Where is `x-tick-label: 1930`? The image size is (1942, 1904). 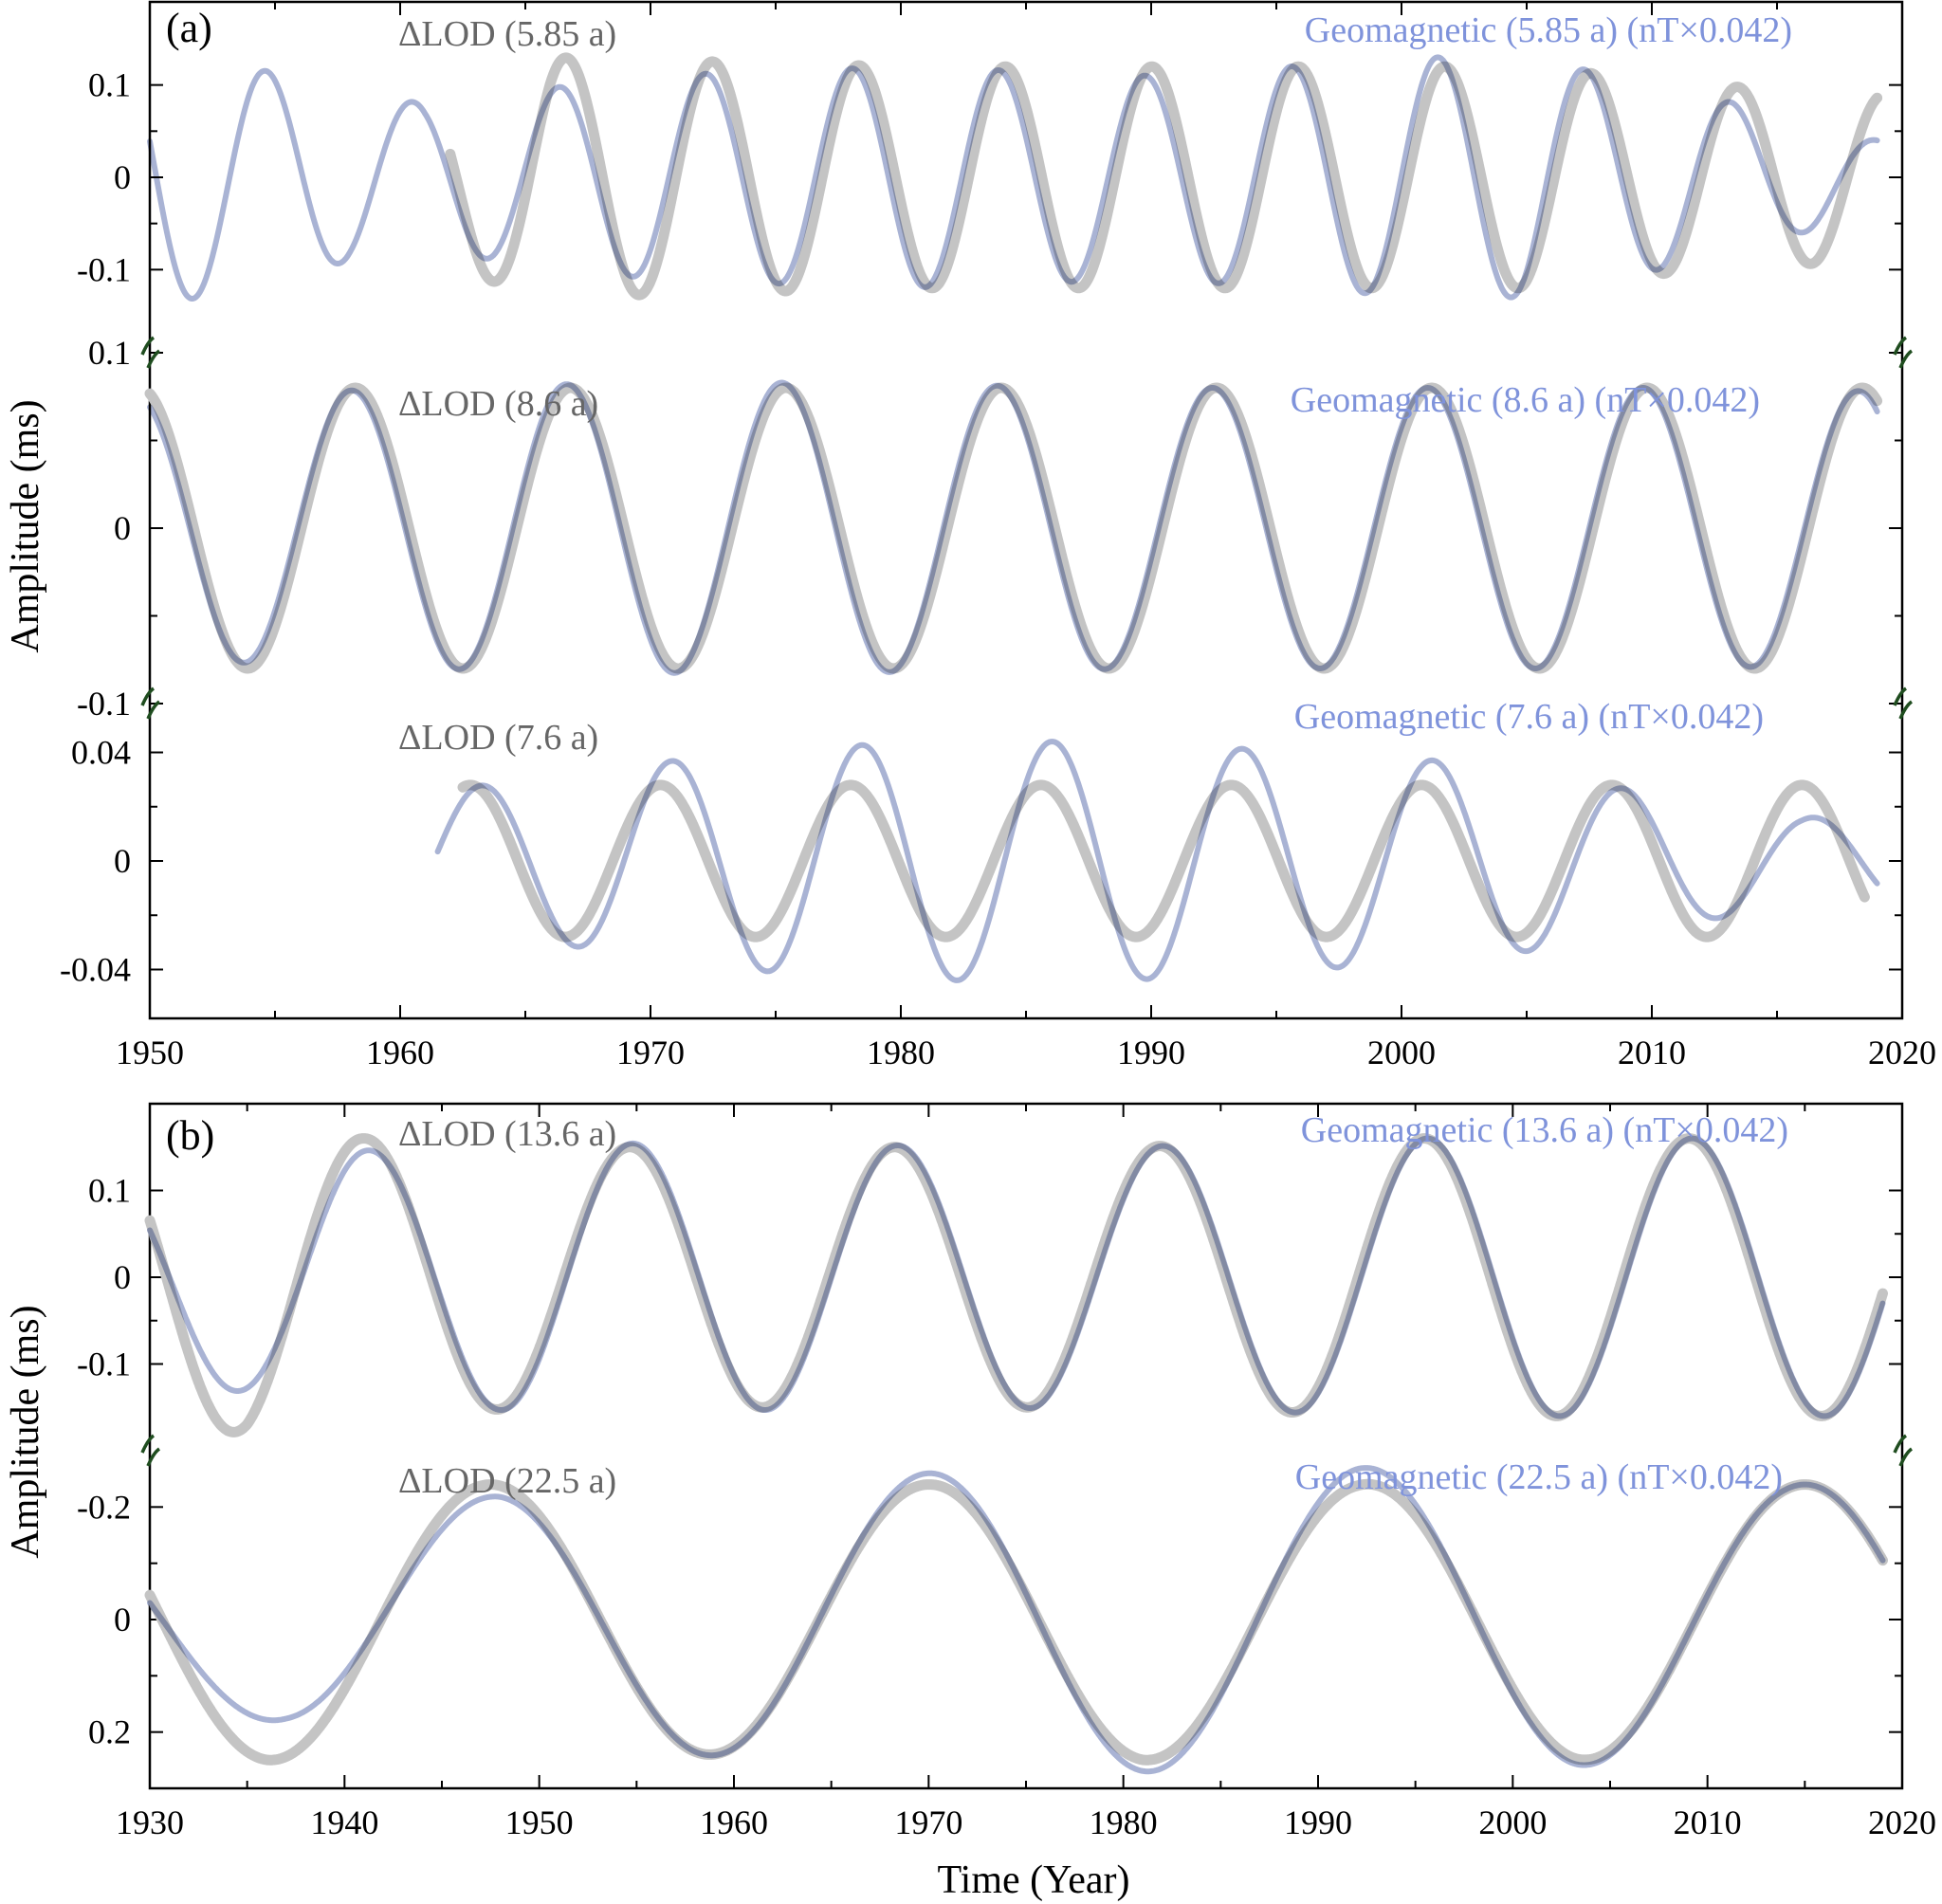
x-tick-label: 1930 is located at coordinates (150, 1822).